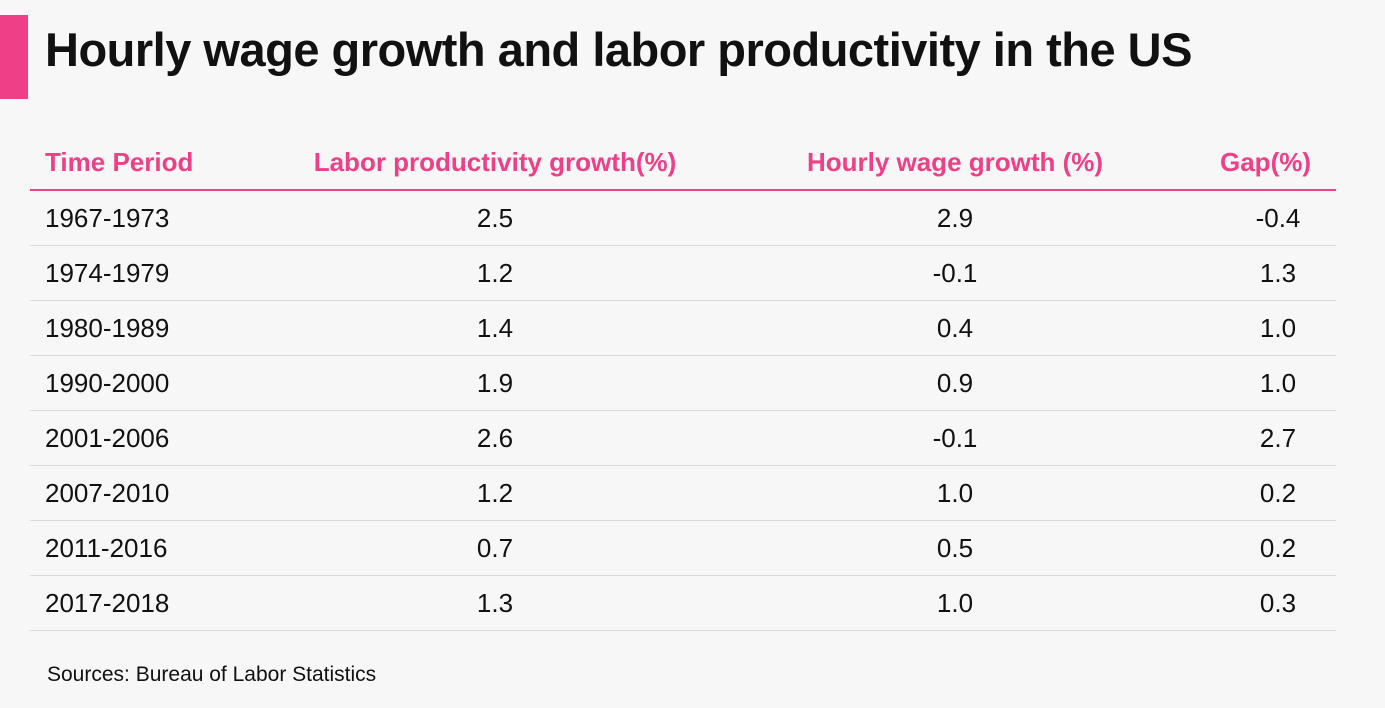  I want to click on labor-productivity-cell: 2.6, so click(495, 438).